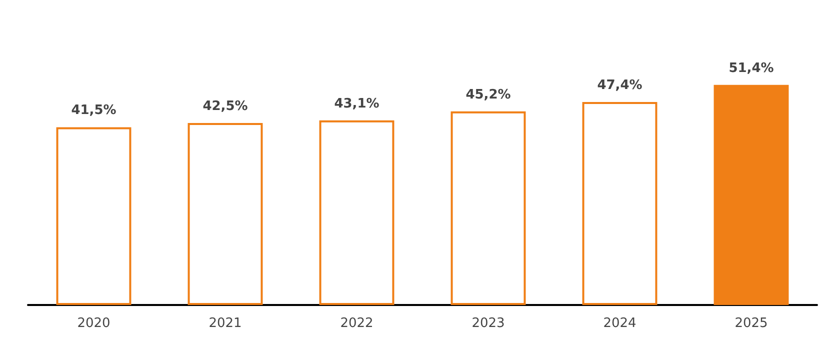 This screenshot has height=358, width=837. What do you see at coordinates (93, 110) in the screenshot?
I see `data-label: 41,5%` at bounding box center [93, 110].